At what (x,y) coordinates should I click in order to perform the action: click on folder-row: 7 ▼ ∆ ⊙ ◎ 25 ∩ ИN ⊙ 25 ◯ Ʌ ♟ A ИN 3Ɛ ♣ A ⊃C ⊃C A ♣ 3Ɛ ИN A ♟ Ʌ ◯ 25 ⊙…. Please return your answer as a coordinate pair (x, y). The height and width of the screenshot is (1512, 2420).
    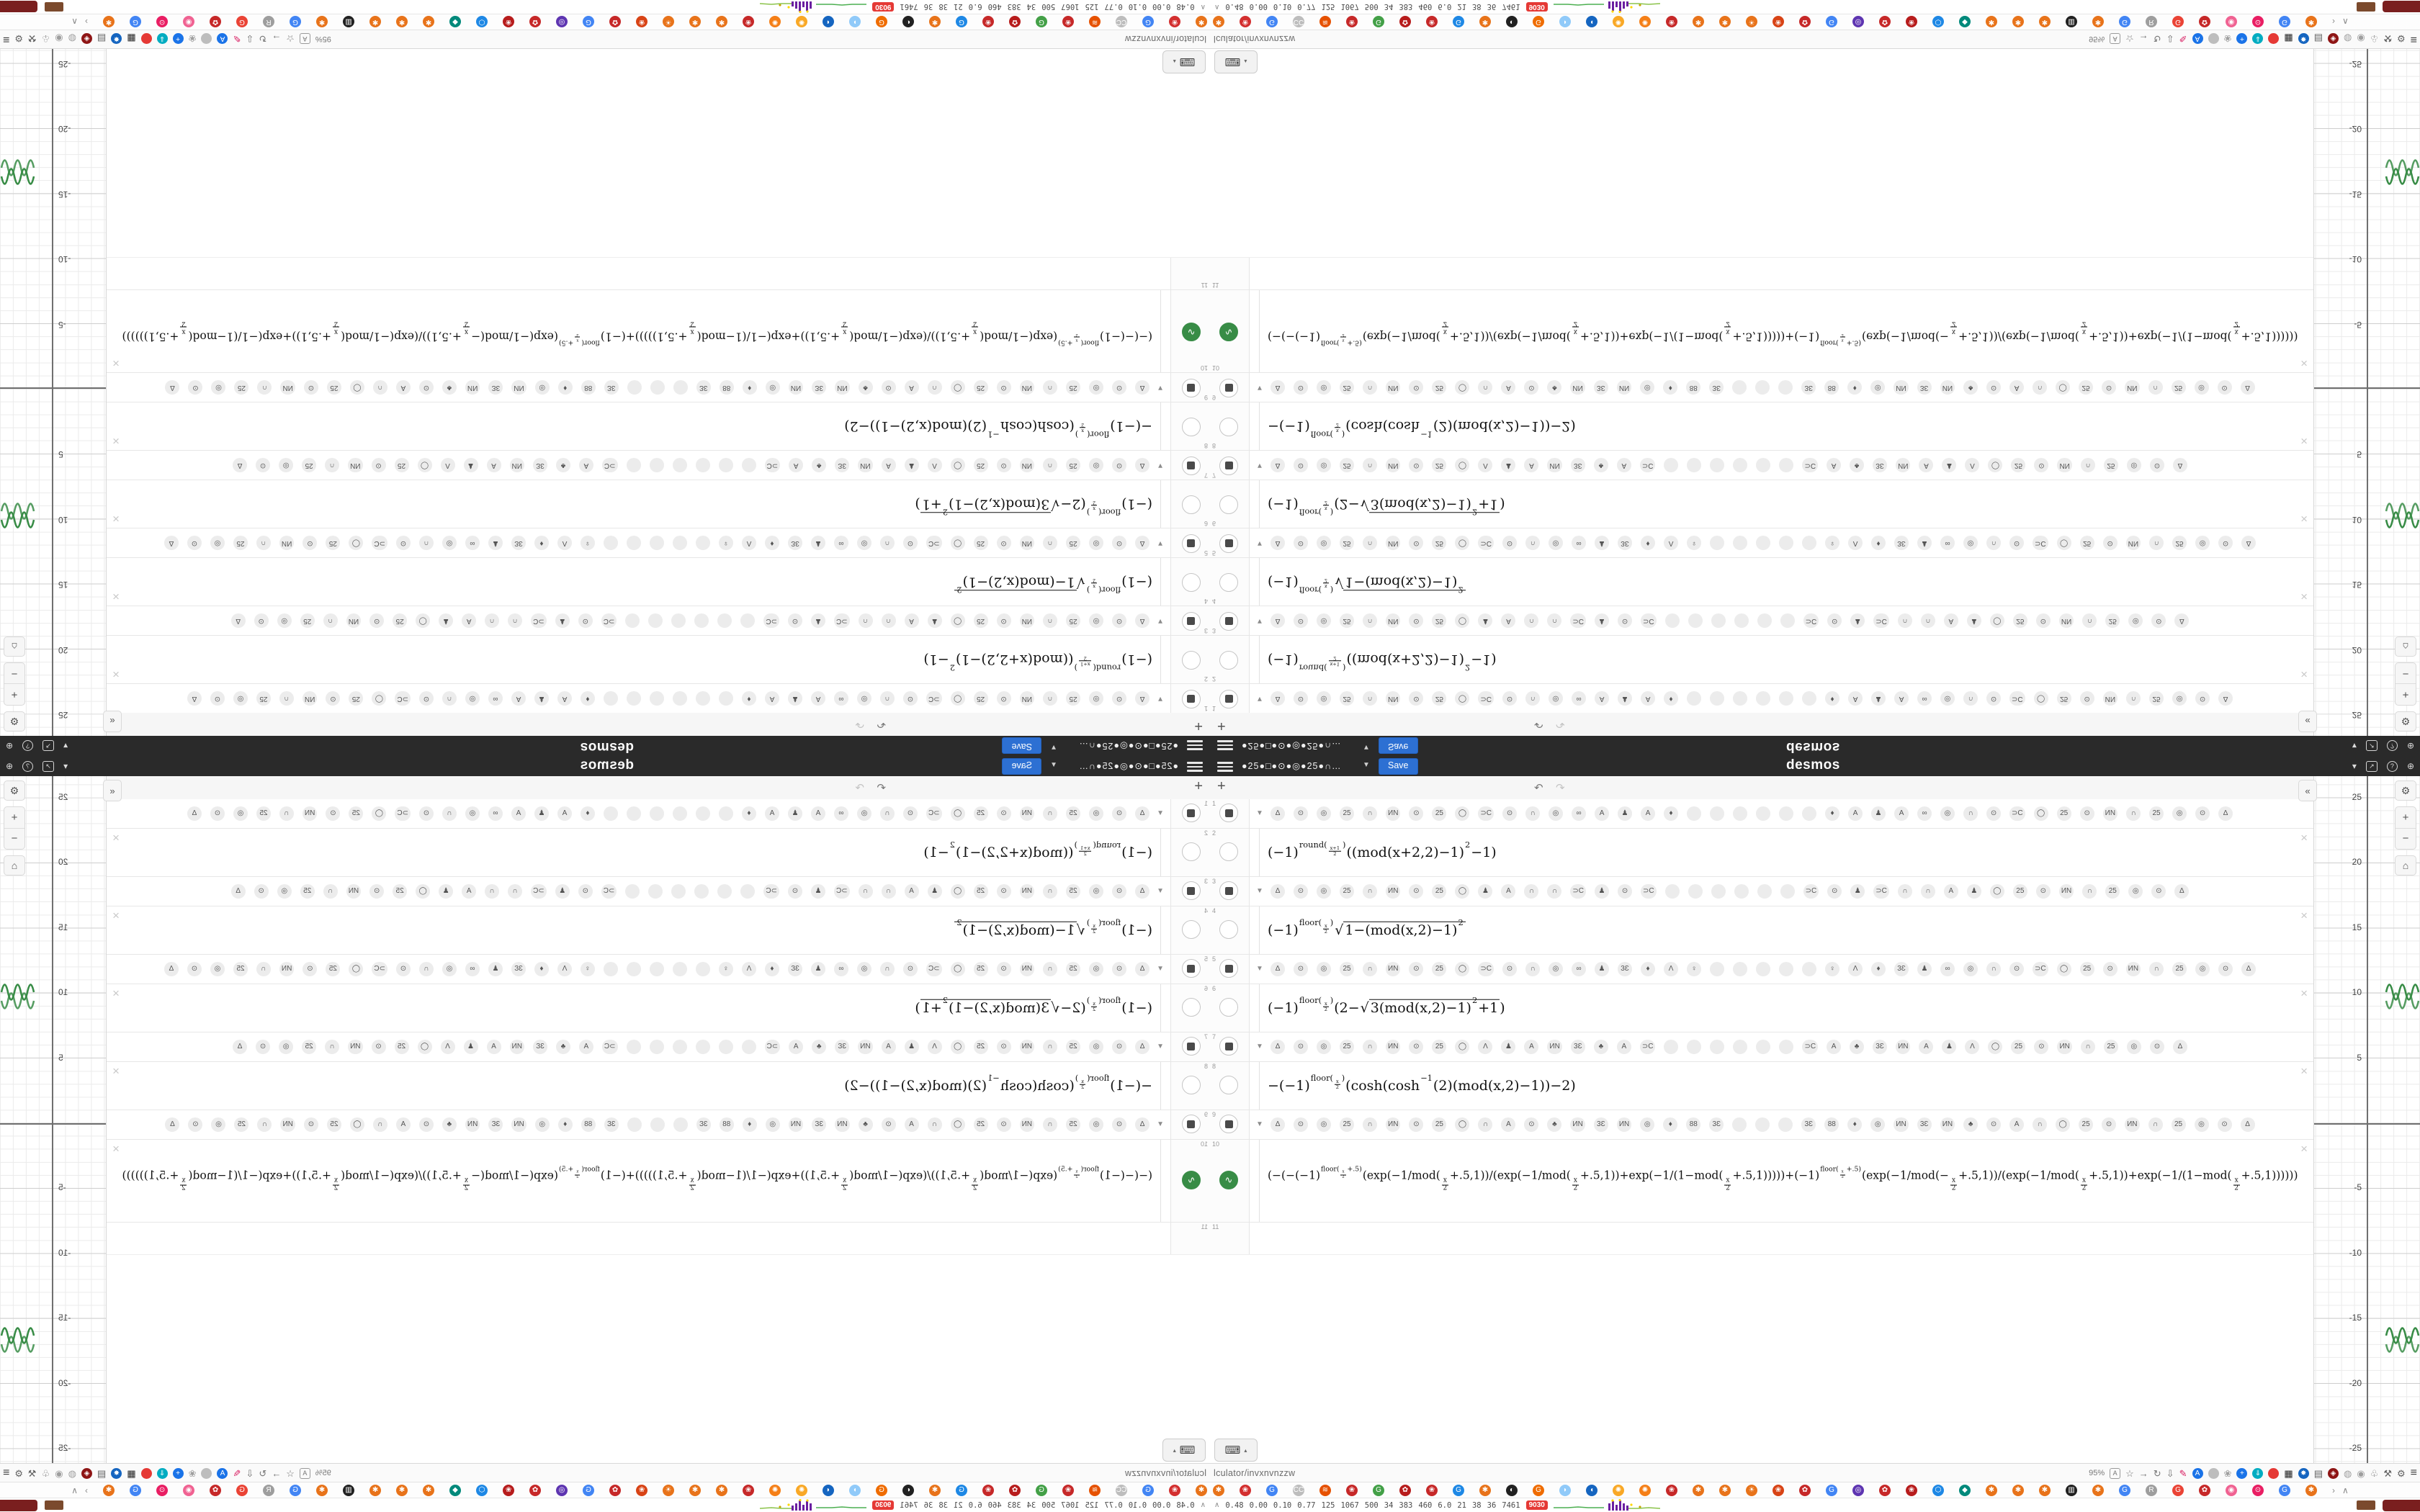
    Looking at the image, I should click on (658, 465).